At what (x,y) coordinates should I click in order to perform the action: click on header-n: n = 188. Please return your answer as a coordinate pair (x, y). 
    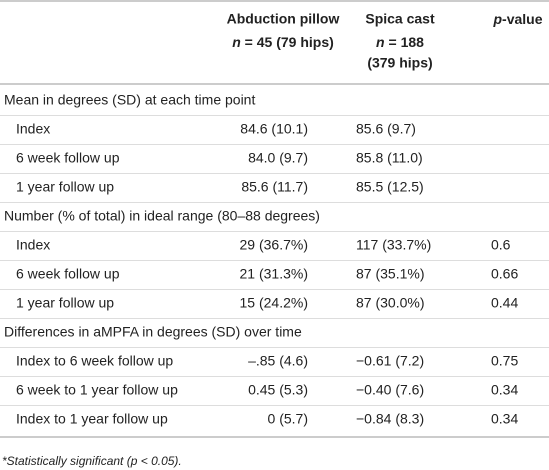
    Looking at the image, I should click on (400, 42).